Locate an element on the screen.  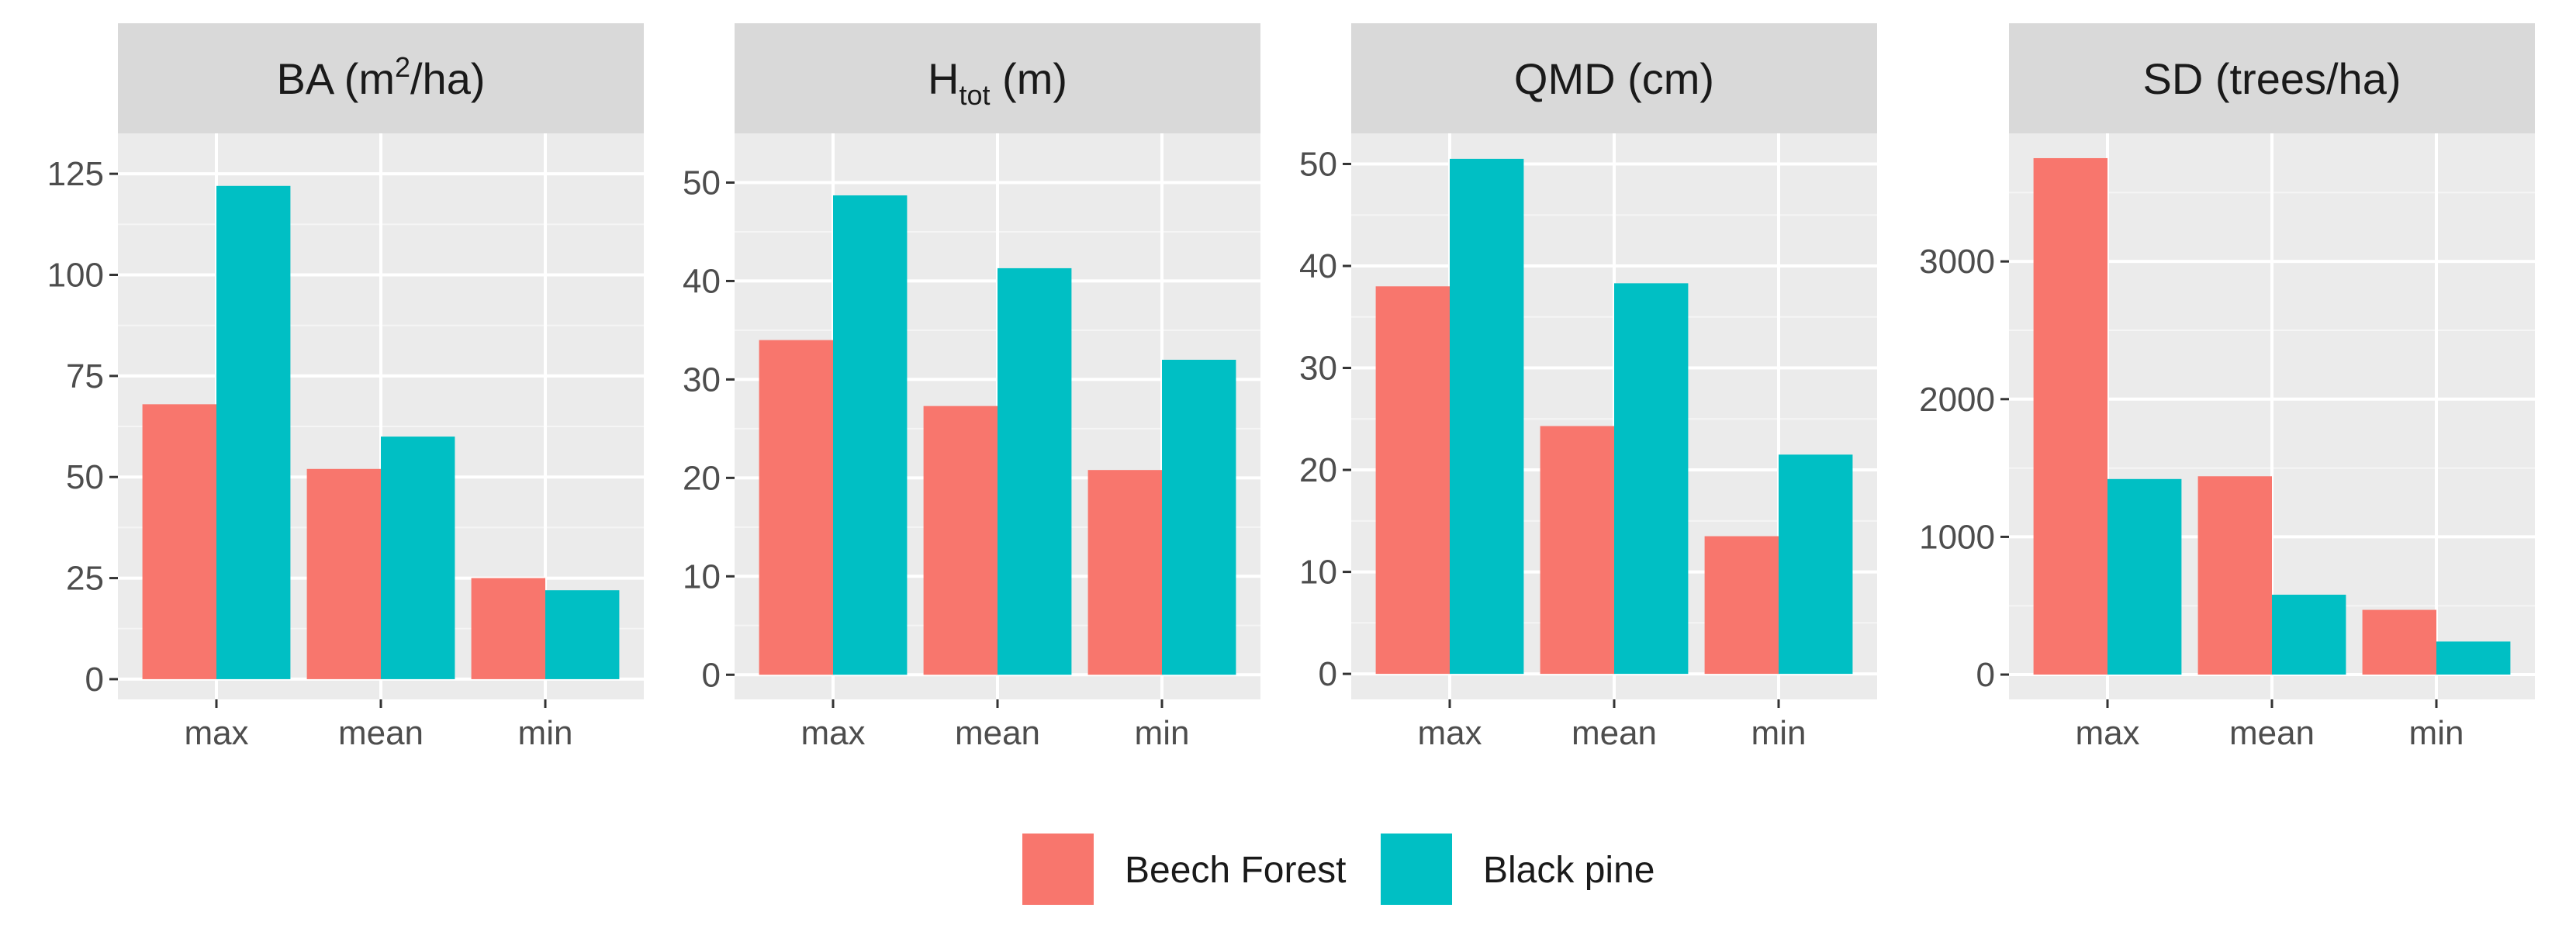
facet-title-tail: /ha) is located at coordinates (448, 78).